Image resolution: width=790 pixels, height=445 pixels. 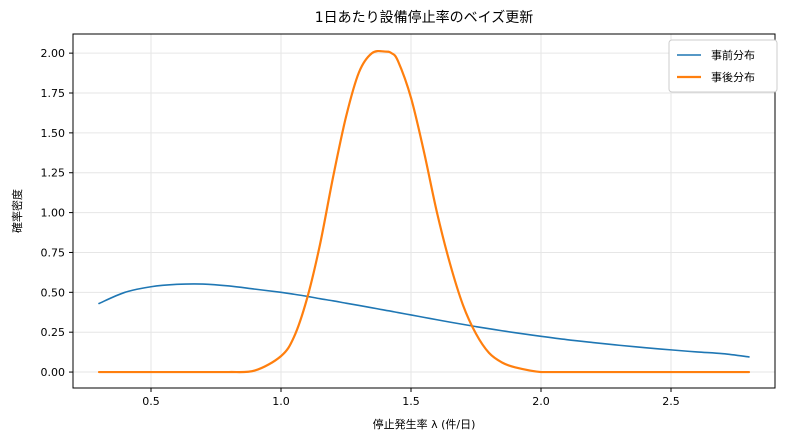 I want to click on y-tick-label: 0.50, so click(x=53, y=292).